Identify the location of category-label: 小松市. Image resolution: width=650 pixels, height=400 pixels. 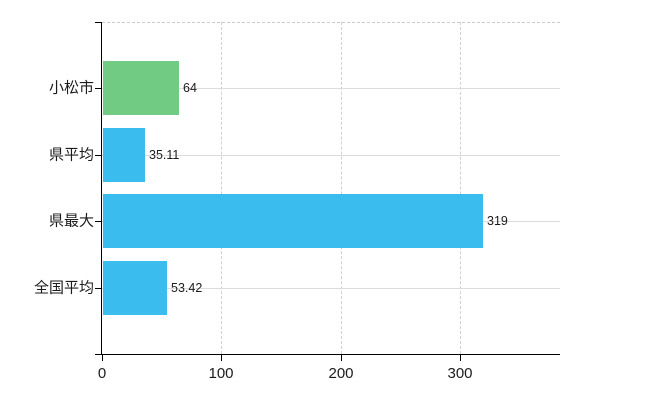
(71, 88).